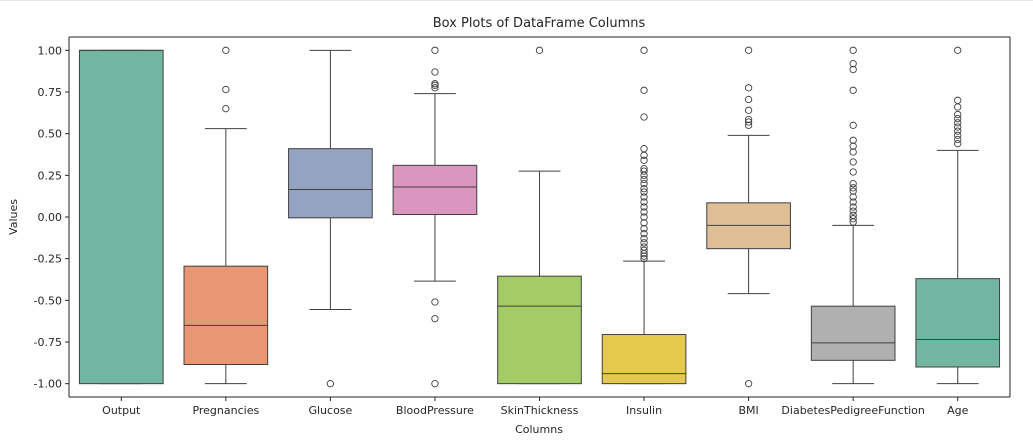 Image resolution: width=1033 pixels, height=441 pixels. Describe the element at coordinates (48, 384) in the screenshot. I see `y-tick-label: -1.00` at that location.